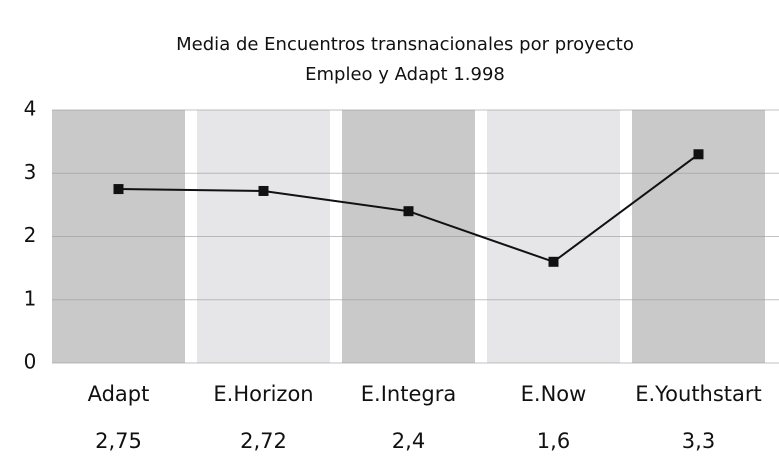 The width and height of the screenshot is (779, 459). What do you see at coordinates (119, 394) in the screenshot?
I see `x-tick-label: Adapt` at bounding box center [119, 394].